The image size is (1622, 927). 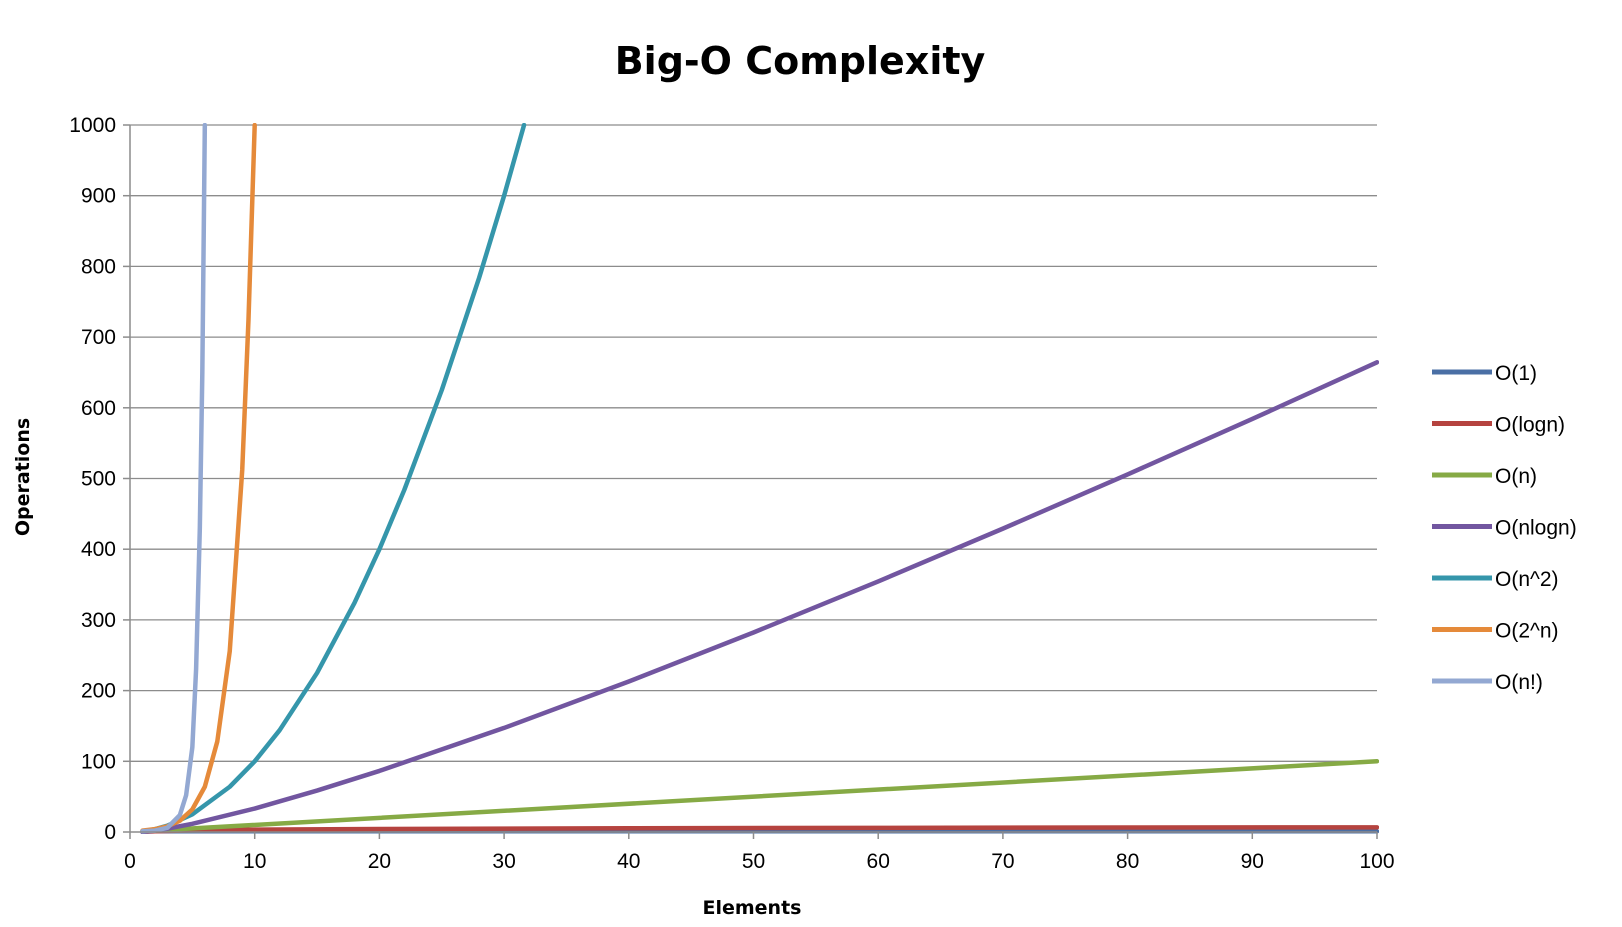 I want to click on y-tick-label: 500, so click(x=98, y=479).